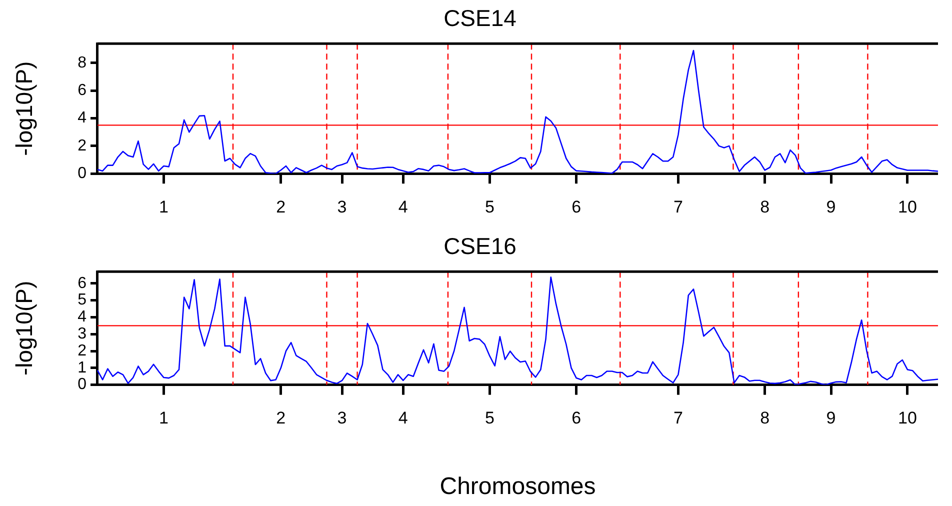  I want to click on y-tick-label: 1, so click(82, 367).